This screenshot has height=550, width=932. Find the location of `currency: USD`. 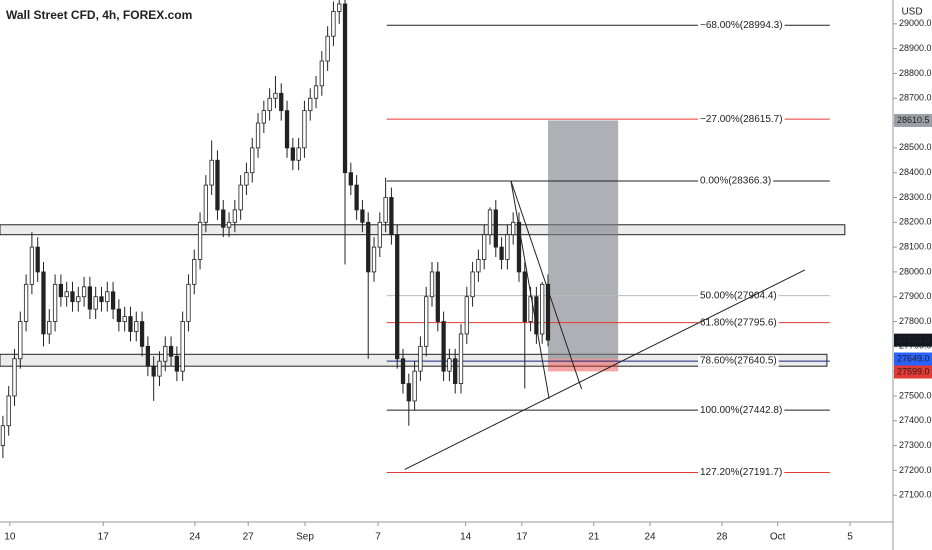

currency: USD is located at coordinates (911, 12).